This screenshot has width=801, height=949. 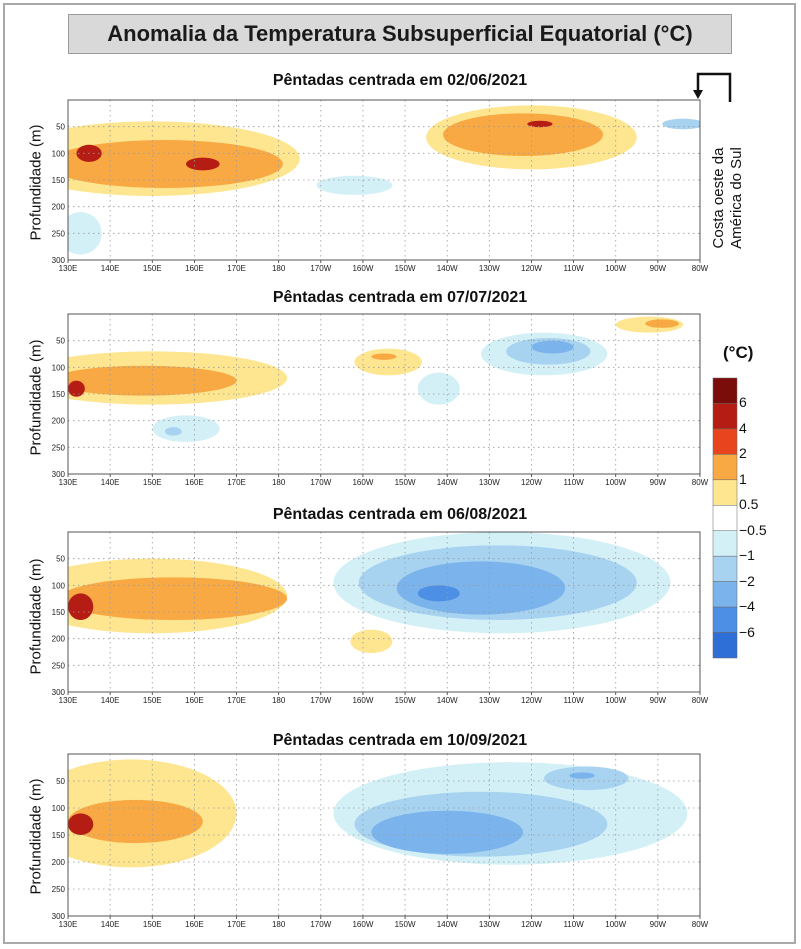 I want to click on colorbar-label: 0.5, so click(x=749, y=504).